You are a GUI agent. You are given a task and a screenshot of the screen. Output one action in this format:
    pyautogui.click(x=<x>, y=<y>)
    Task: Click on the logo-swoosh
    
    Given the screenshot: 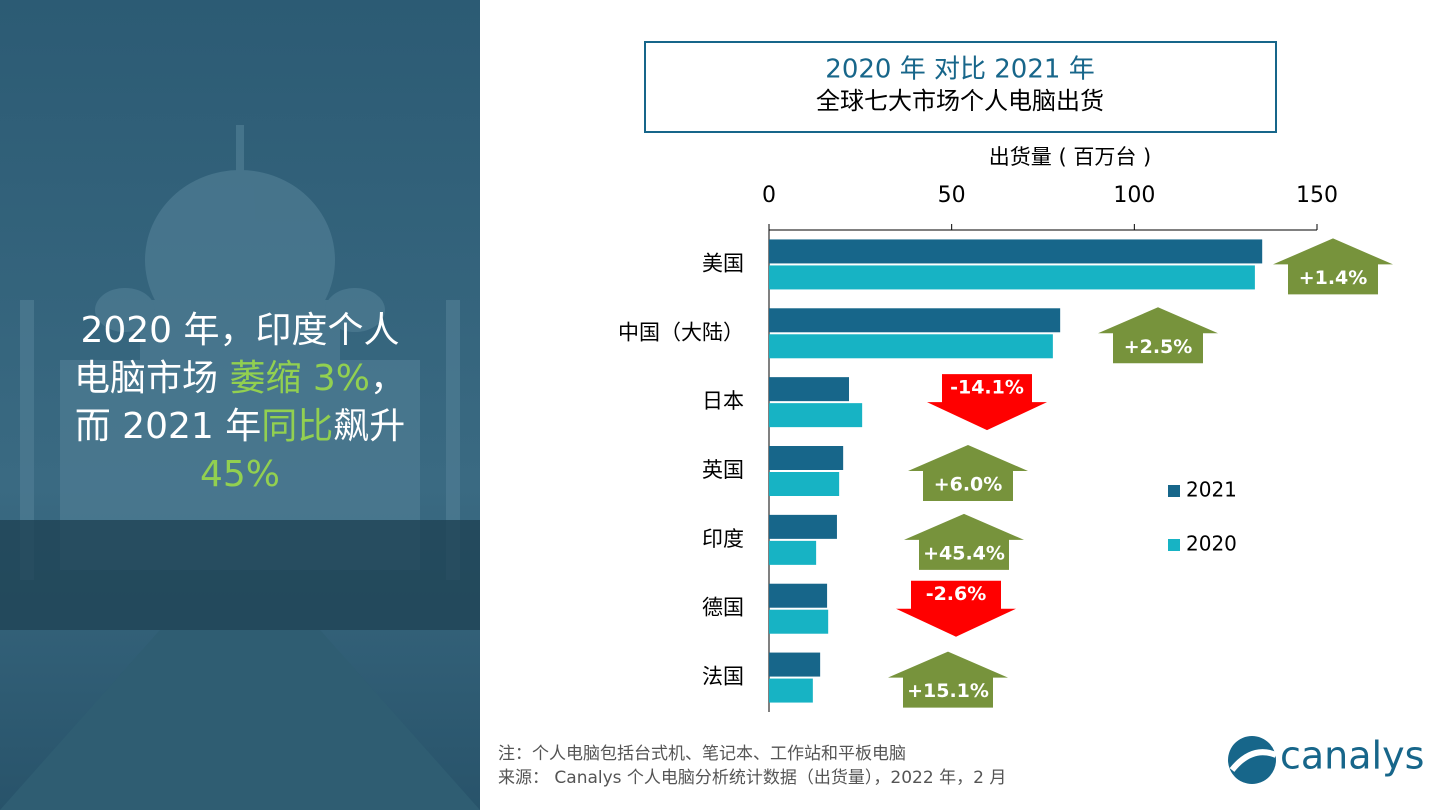 What is the action you would take?
    pyautogui.click(x=1253, y=760)
    